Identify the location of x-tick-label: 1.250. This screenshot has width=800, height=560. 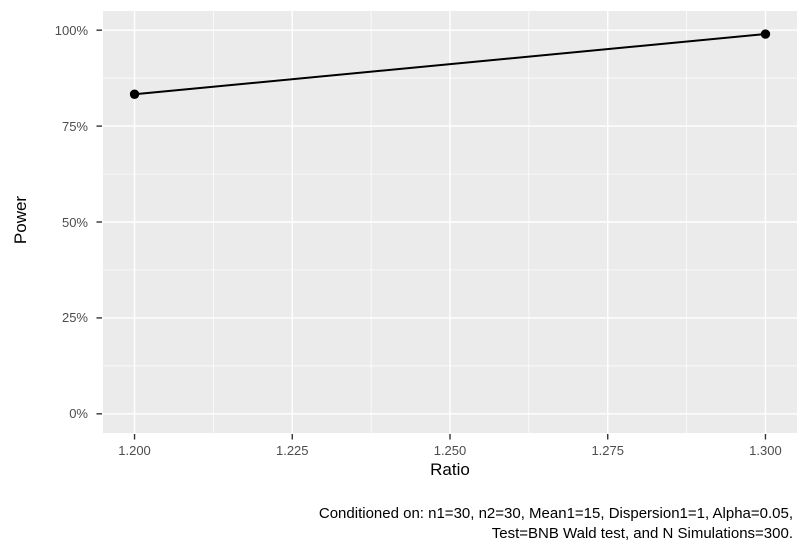
(450, 450).